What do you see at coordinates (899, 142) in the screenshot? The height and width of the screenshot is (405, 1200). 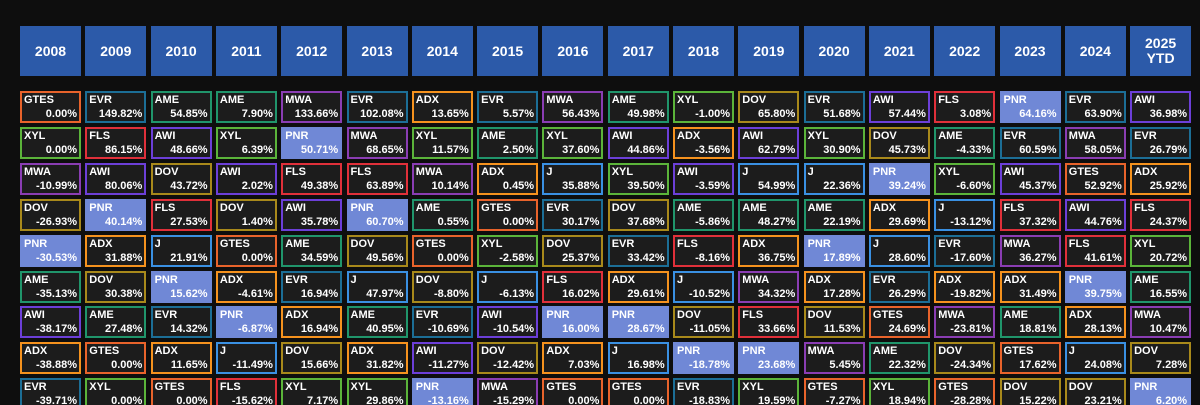 I see `ticker-tile: DOV 45.73%` at bounding box center [899, 142].